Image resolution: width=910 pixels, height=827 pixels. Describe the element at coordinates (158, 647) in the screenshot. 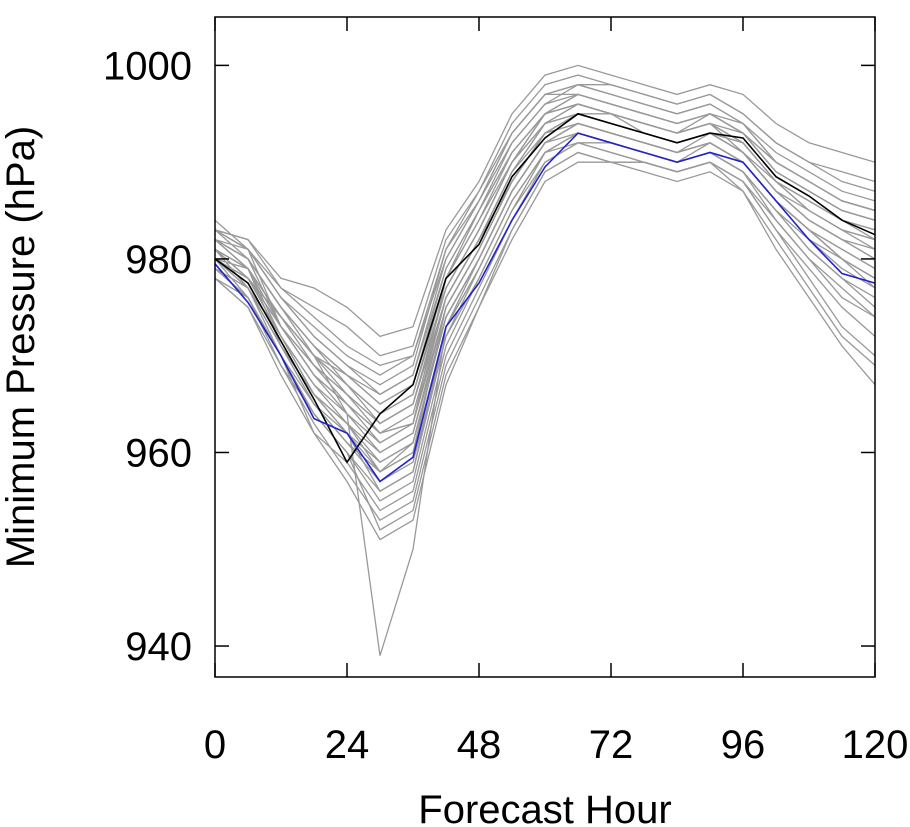

I see `y-tick-label: 940` at that location.